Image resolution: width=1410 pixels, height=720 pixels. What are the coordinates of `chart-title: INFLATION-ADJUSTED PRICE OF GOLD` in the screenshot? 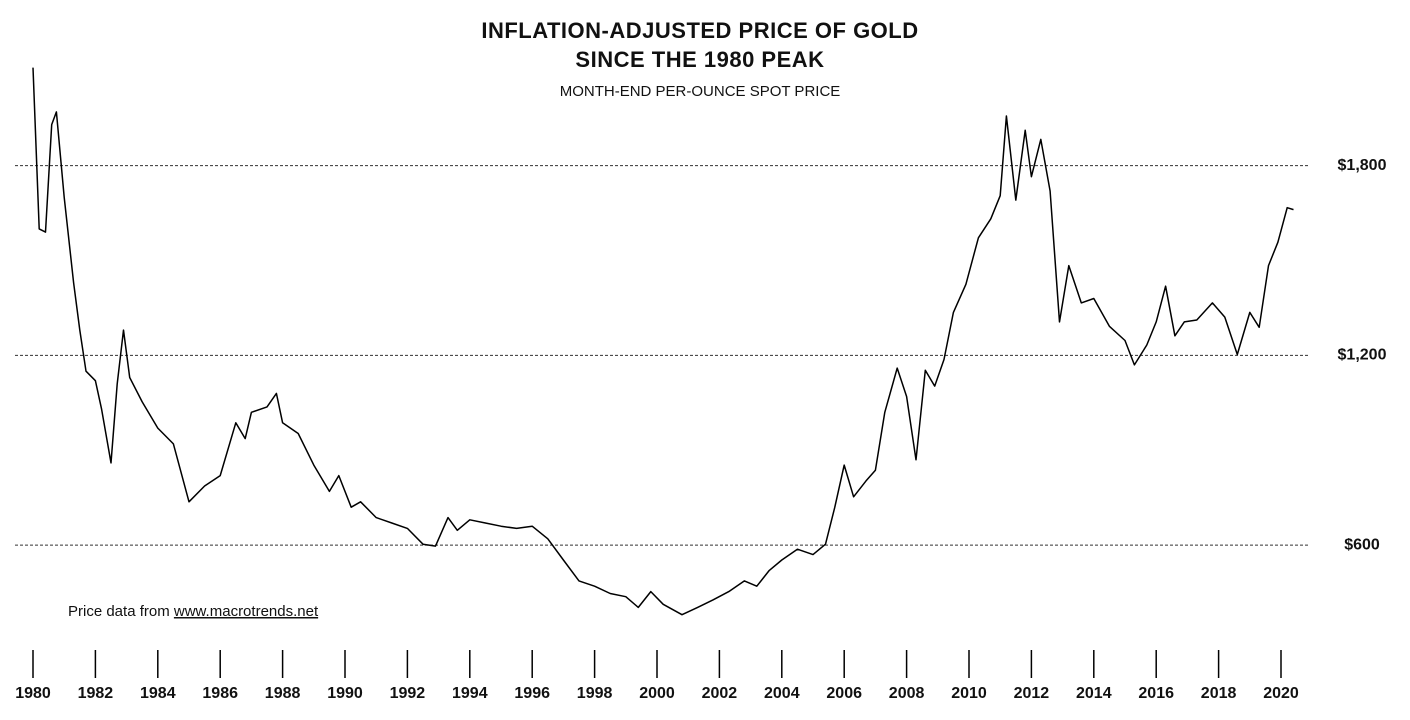 It's located at (699, 30).